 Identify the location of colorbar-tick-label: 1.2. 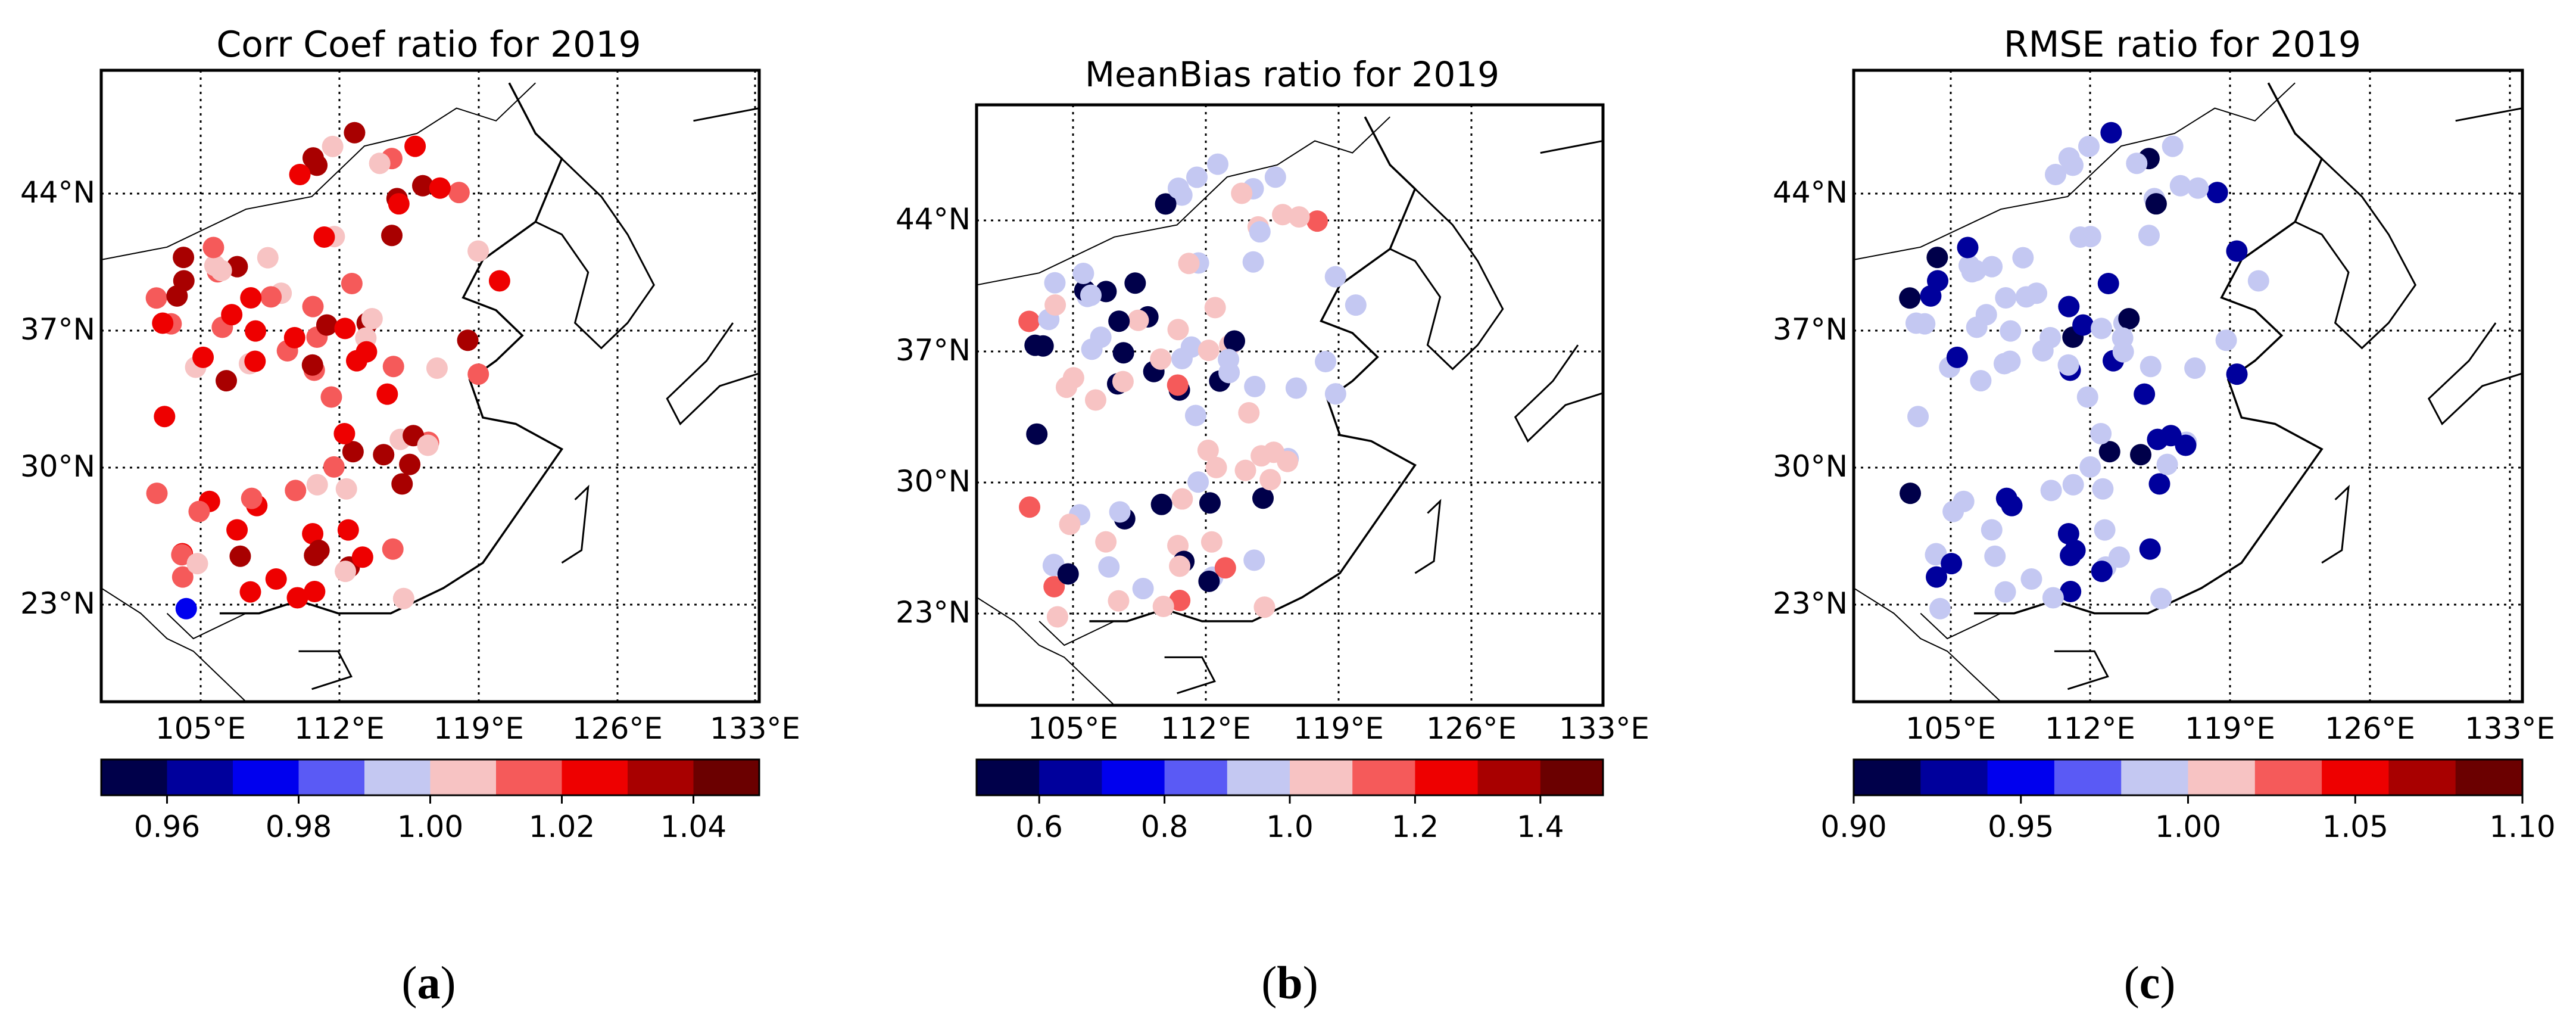
(1415, 827).